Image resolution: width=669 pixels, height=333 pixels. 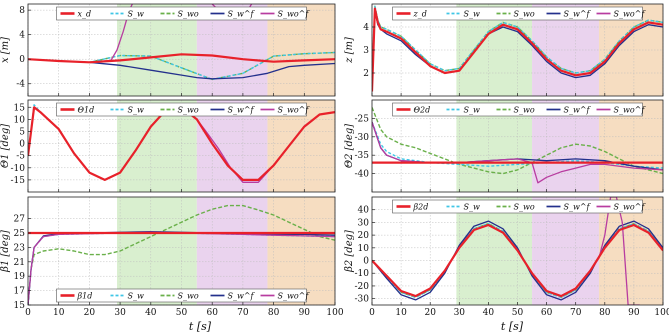 What do you see at coordinates (18, 169) in the screenshot?
I see `y-tick-label: -10` at bounding box center [18, 169].